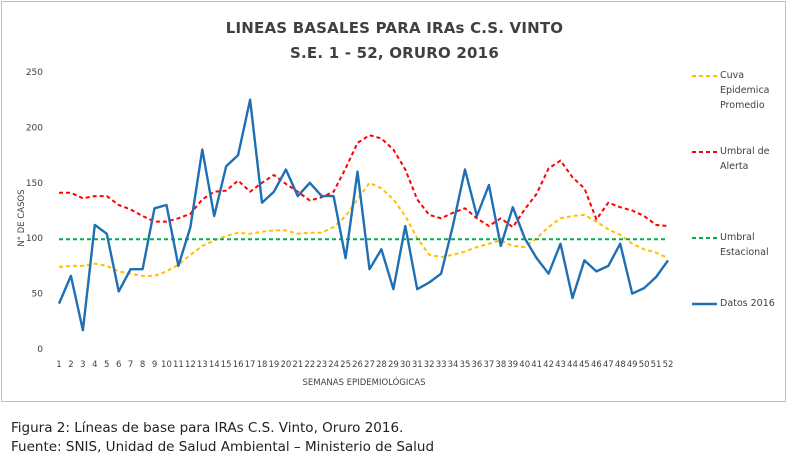  Describe the element at coordinates (238, 365) in the screenshot. I see `x-tick-label: 16` at that location.